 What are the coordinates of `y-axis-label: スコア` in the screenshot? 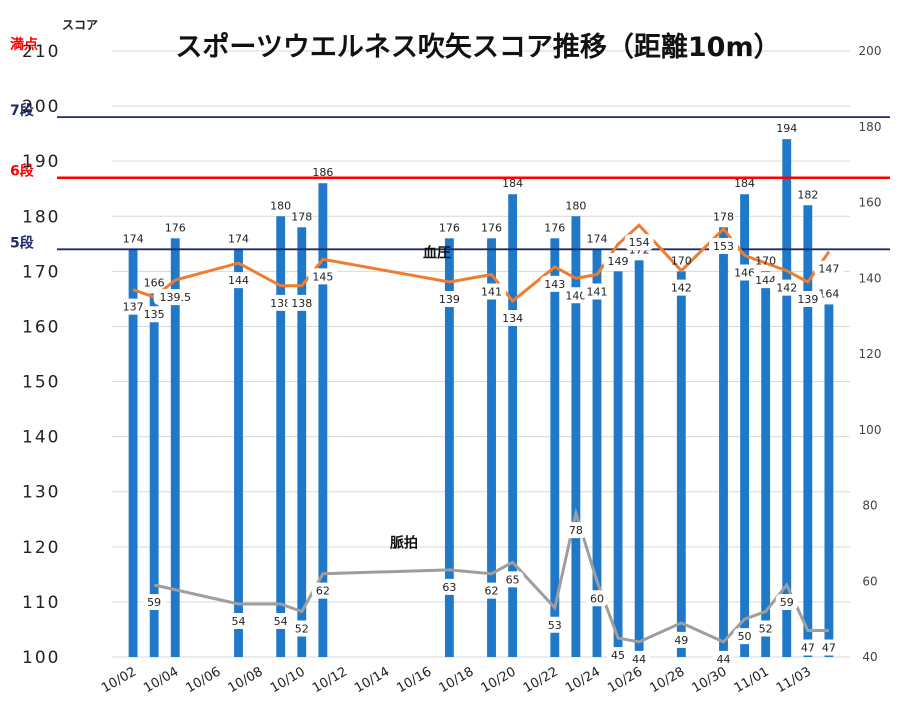 It's located at (80, 25).